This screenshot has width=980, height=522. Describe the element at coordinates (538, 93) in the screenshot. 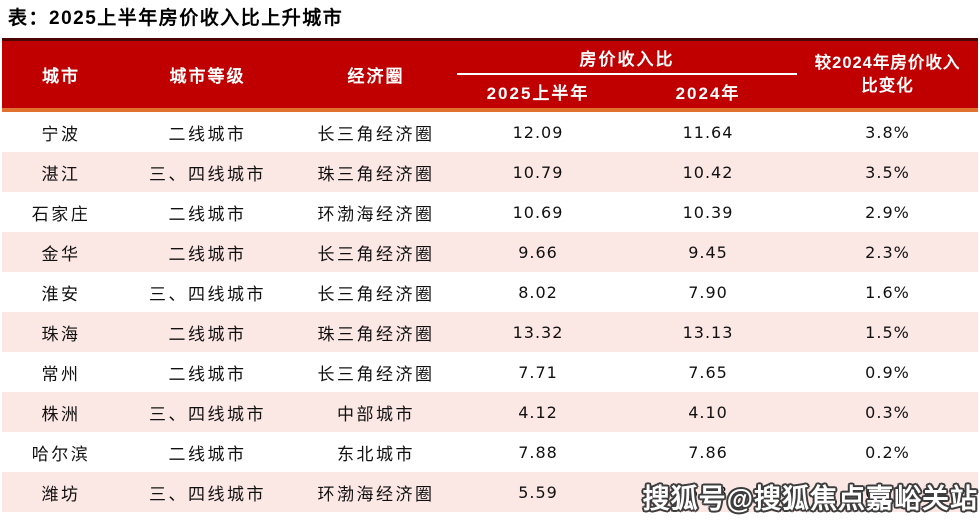

I see `header-2025-h1: 2025上半年` at that location.